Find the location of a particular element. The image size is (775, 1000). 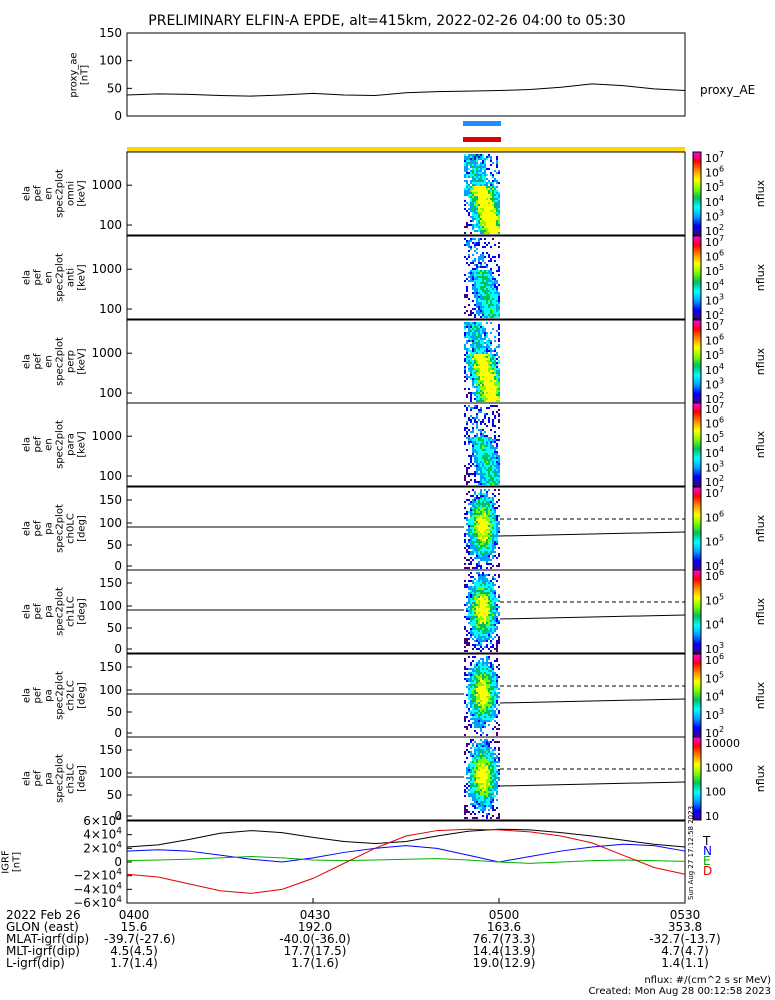

footer-cell: 0500 is located at coordinates (504, 915).